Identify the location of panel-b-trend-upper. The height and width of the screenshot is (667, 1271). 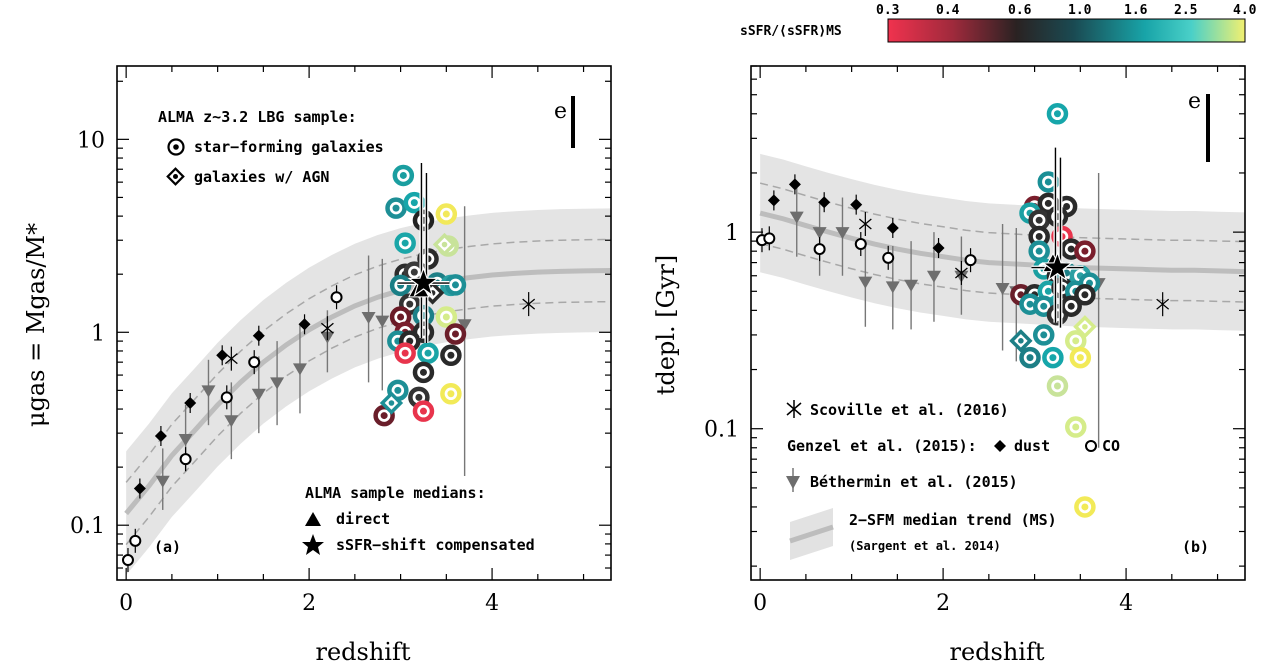
(1002, 212).